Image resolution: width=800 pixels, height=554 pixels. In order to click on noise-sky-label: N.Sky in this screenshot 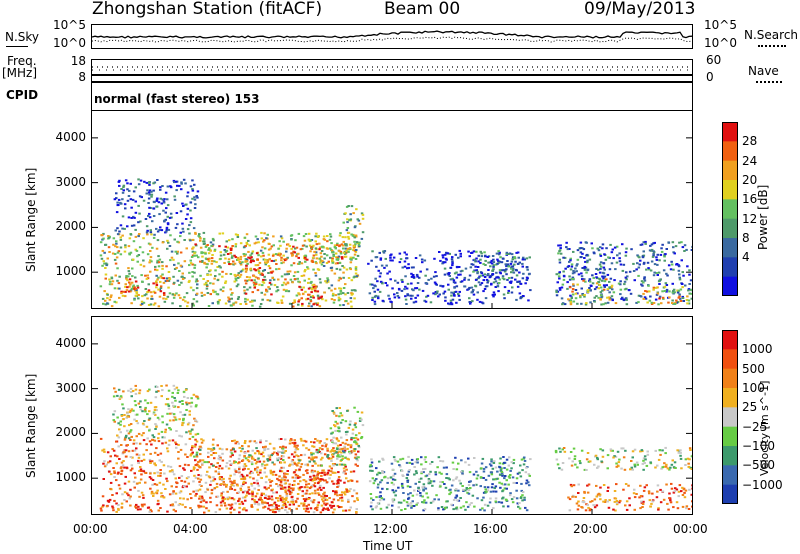, I will do `click(22, 37)`.